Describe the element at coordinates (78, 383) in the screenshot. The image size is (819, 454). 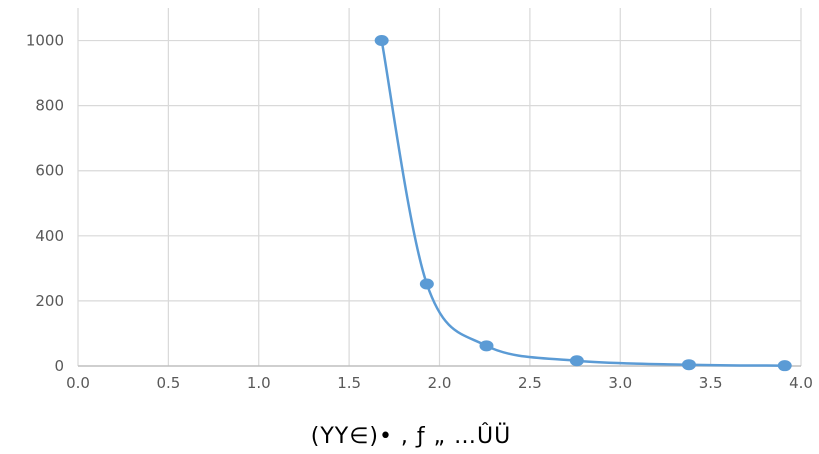
I see `x-tick-label: 0.0` at that location.